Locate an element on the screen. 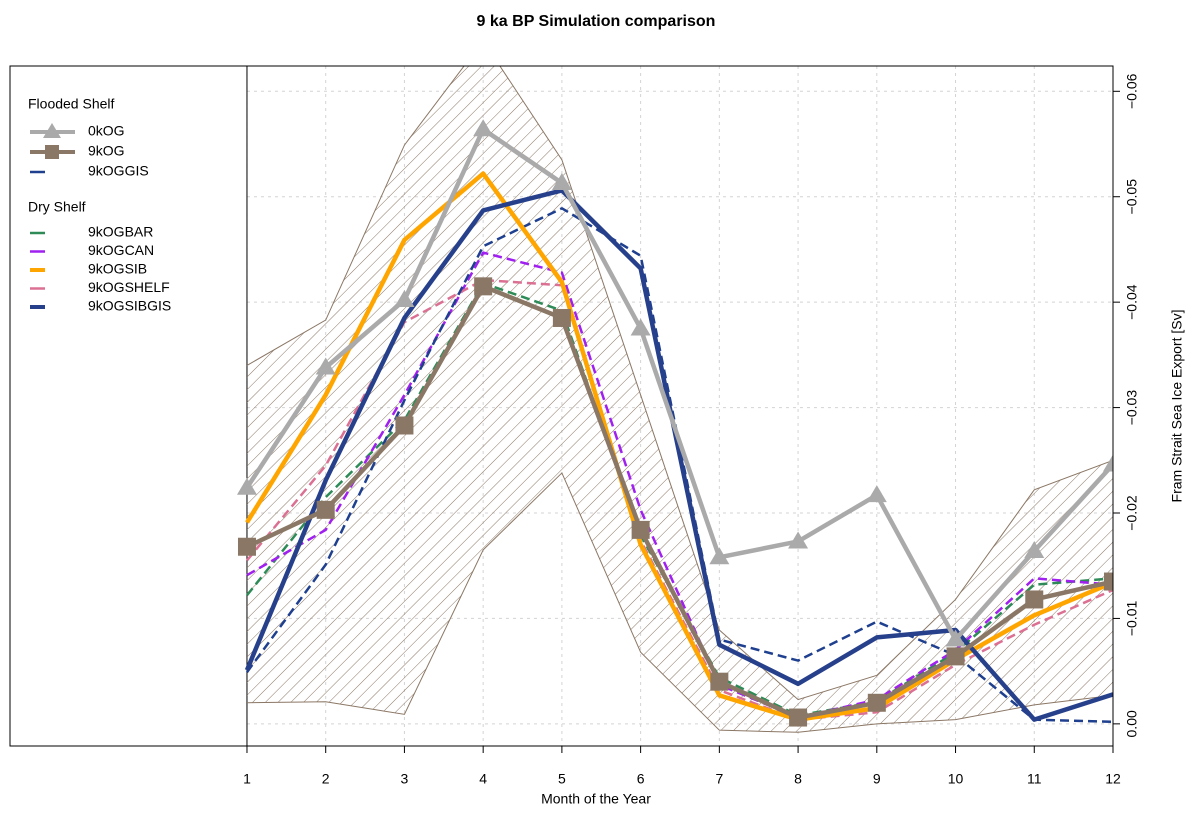  legend-label: 0kOG is located at coordinates (106, 131).